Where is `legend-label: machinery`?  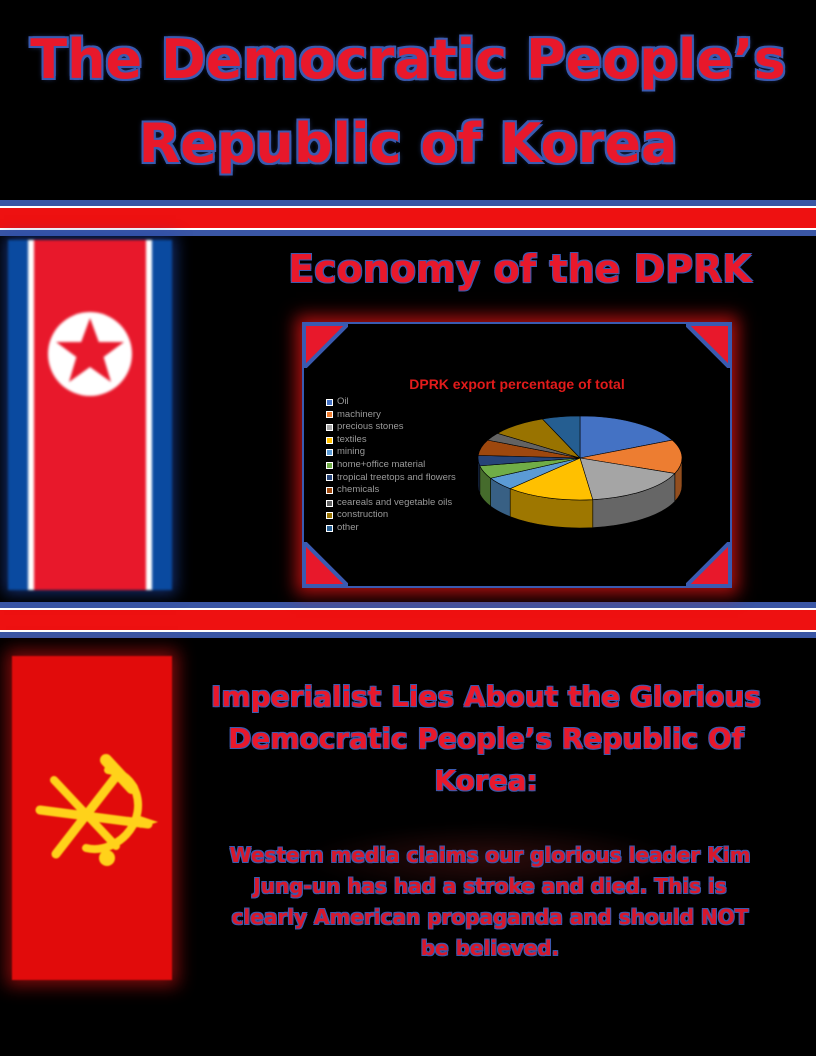 legend-label: machinery is located at coordinates (359, 414).